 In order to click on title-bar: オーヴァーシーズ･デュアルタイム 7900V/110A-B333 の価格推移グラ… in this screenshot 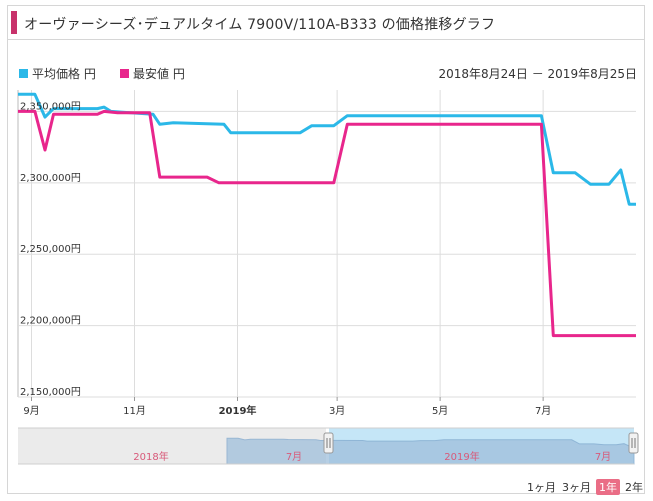, I will do `click(326, 23)`.